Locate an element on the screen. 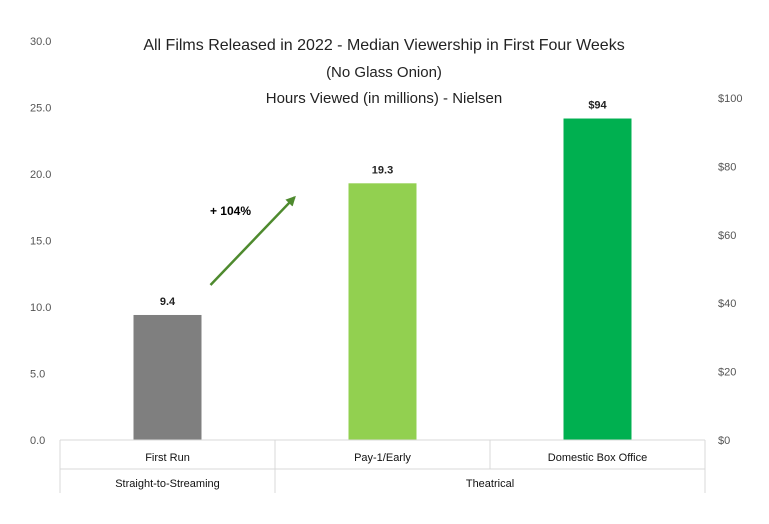 The image size is (769, 524). left-tick-label: 5.0 is located at coordinates (37, 375).